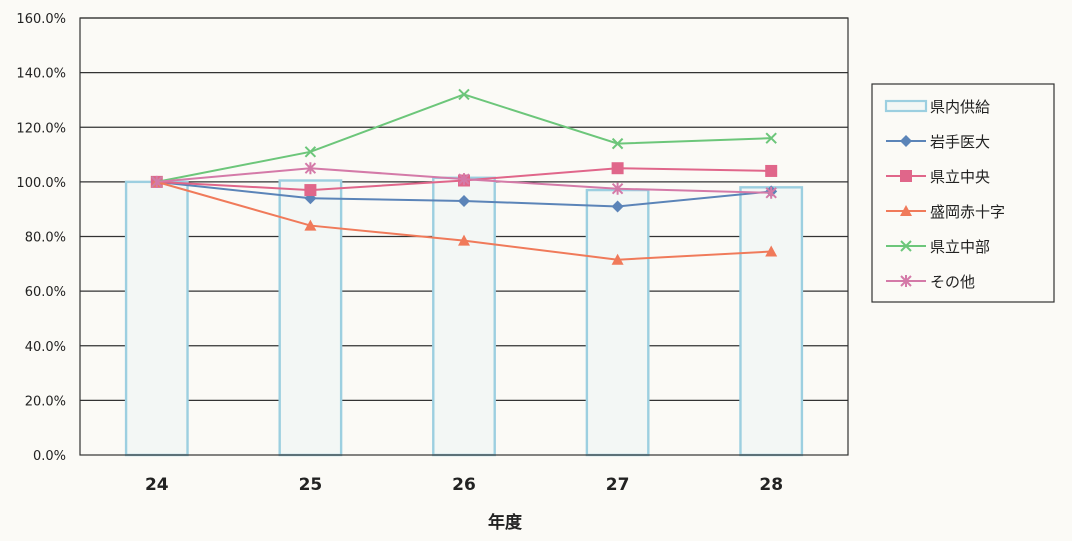  I want to click on legend-label: 盛岡赤十字, so click(967, 212).